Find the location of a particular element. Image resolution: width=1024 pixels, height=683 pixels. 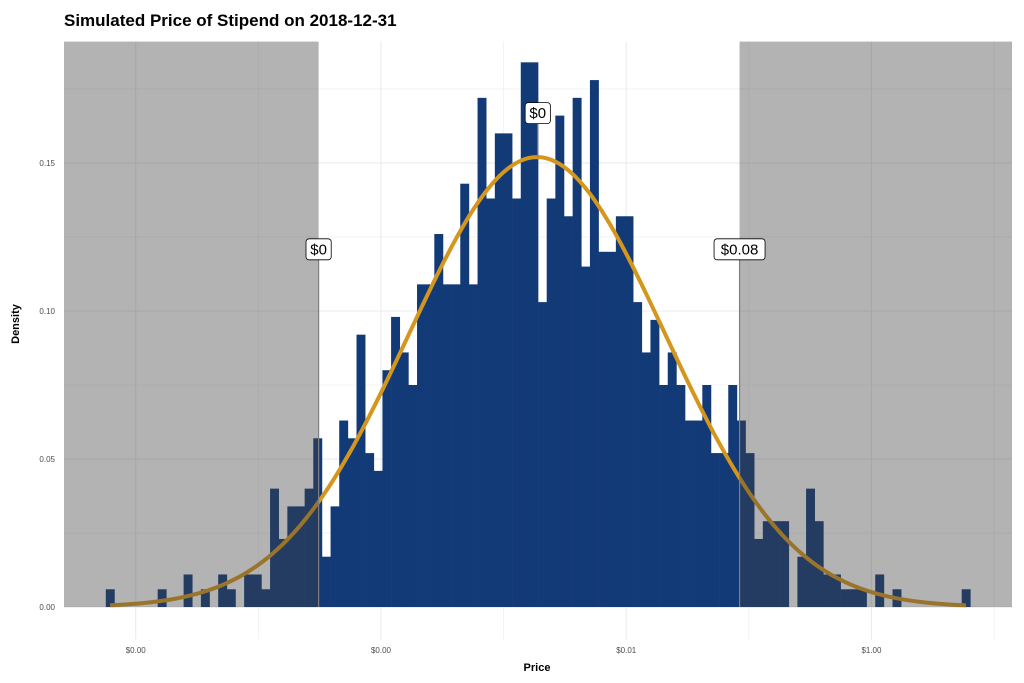

y-tick-label: 0.00 is located at coordinates (47, 607).